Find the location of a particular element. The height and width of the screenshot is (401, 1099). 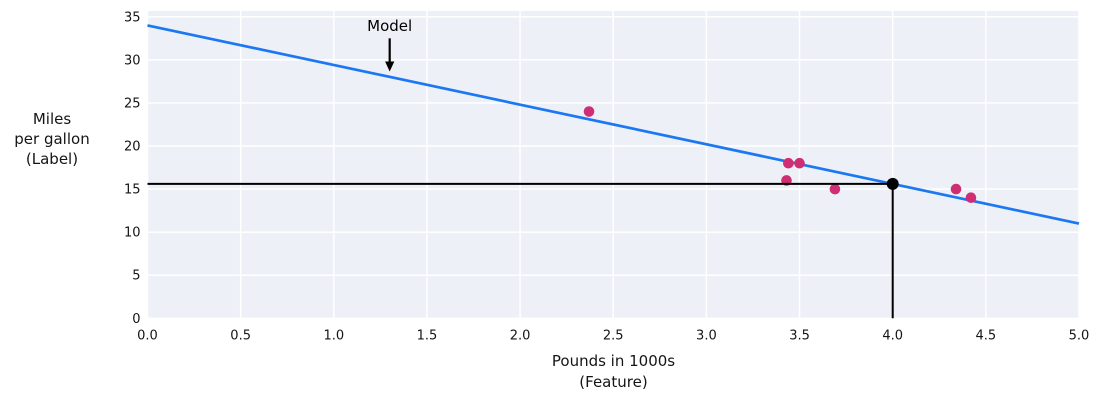

x-tick-label: 1.5 is located at coordinates (427, 335).